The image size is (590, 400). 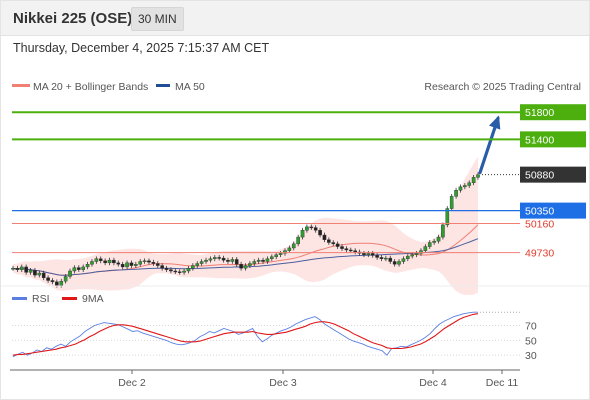 What do you see at coordinates (69, 298) in the screenshot?
I see `rsi-ma-legend-swatch` at bounding box center [69, 298].